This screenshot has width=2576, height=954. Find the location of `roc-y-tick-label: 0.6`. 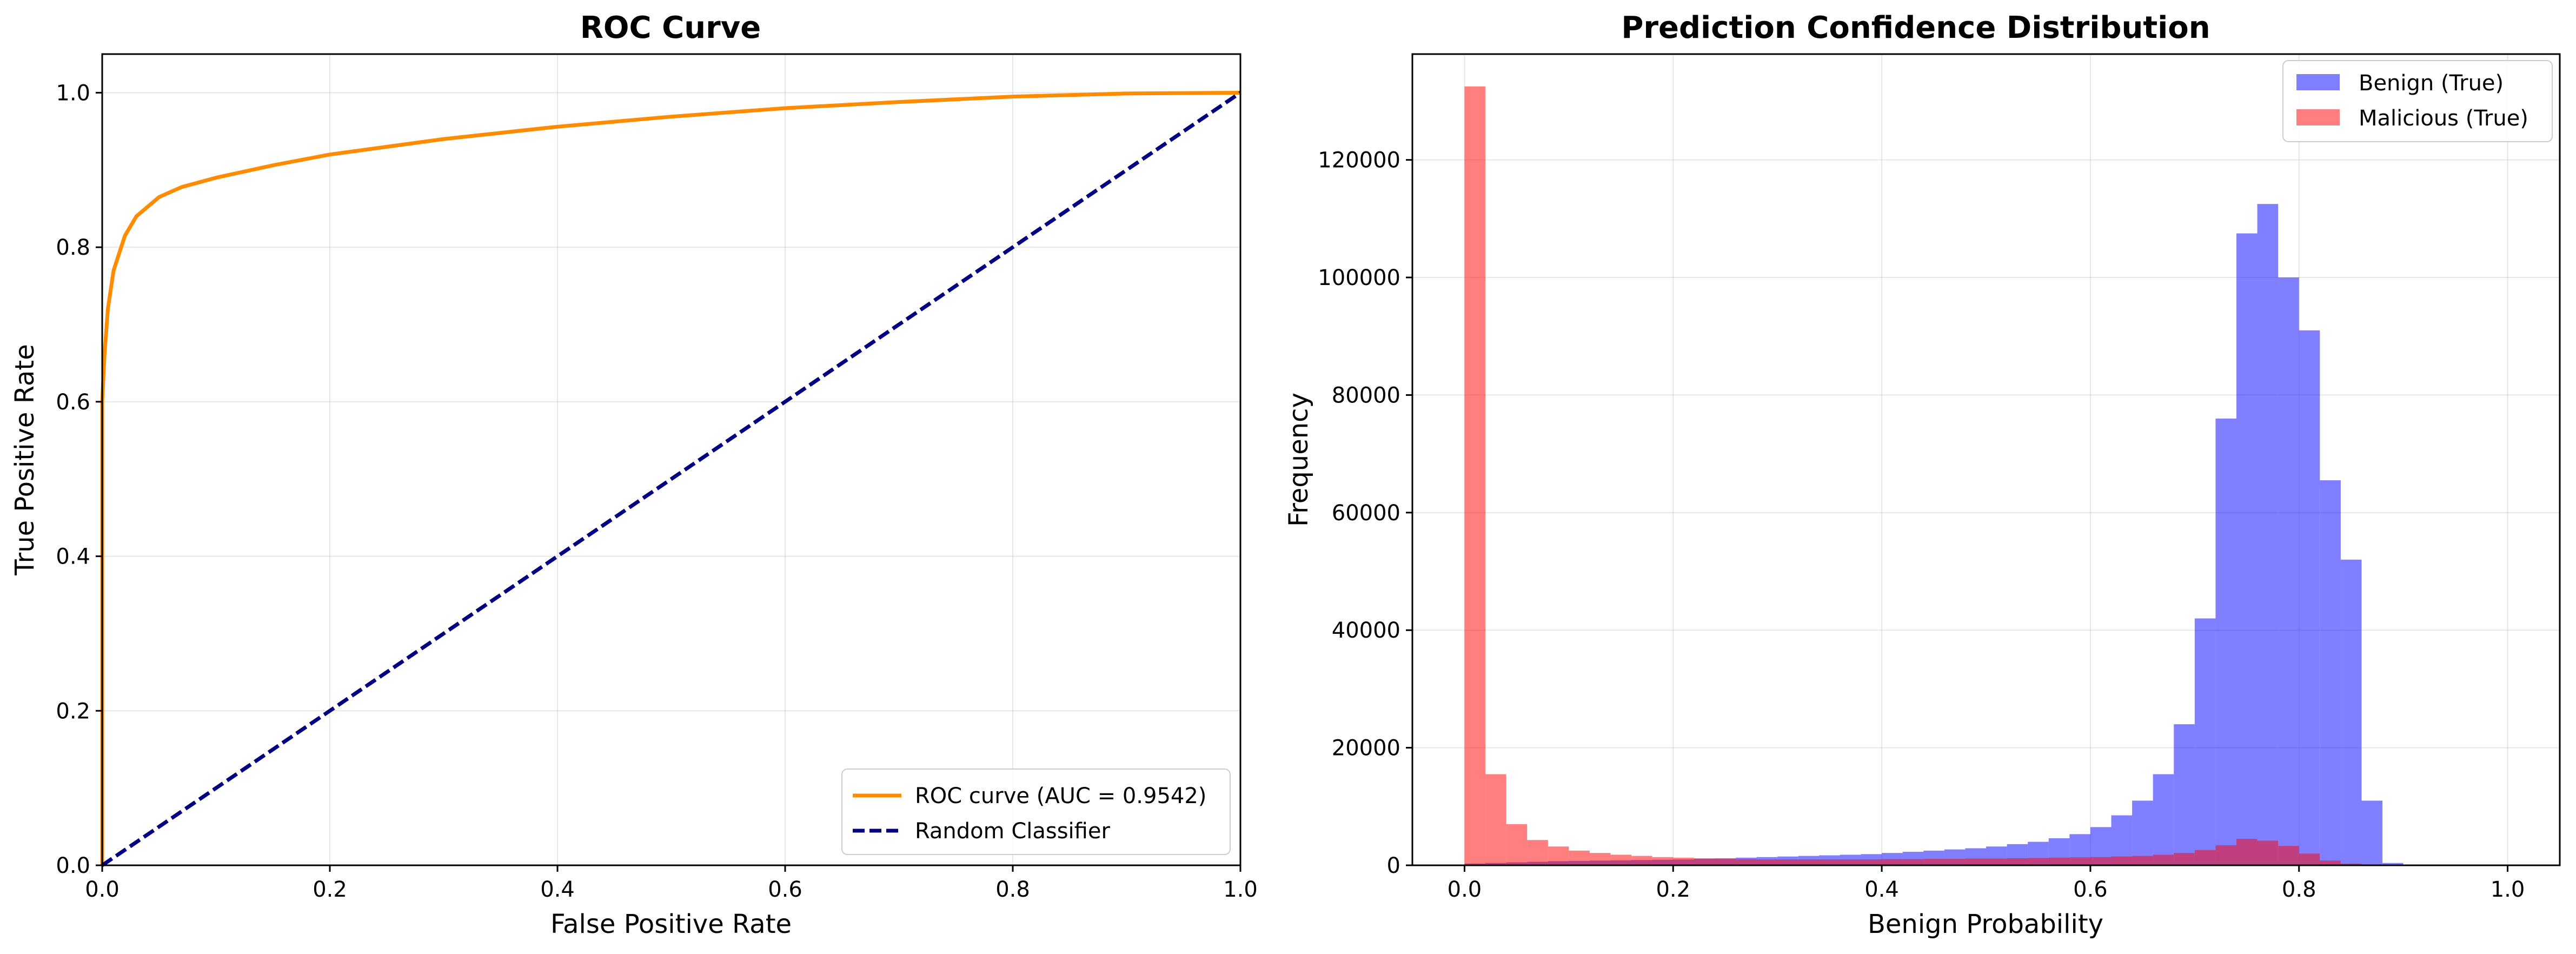

roc-y-tick-label: 0.6 is located at coordinates (73, 402).